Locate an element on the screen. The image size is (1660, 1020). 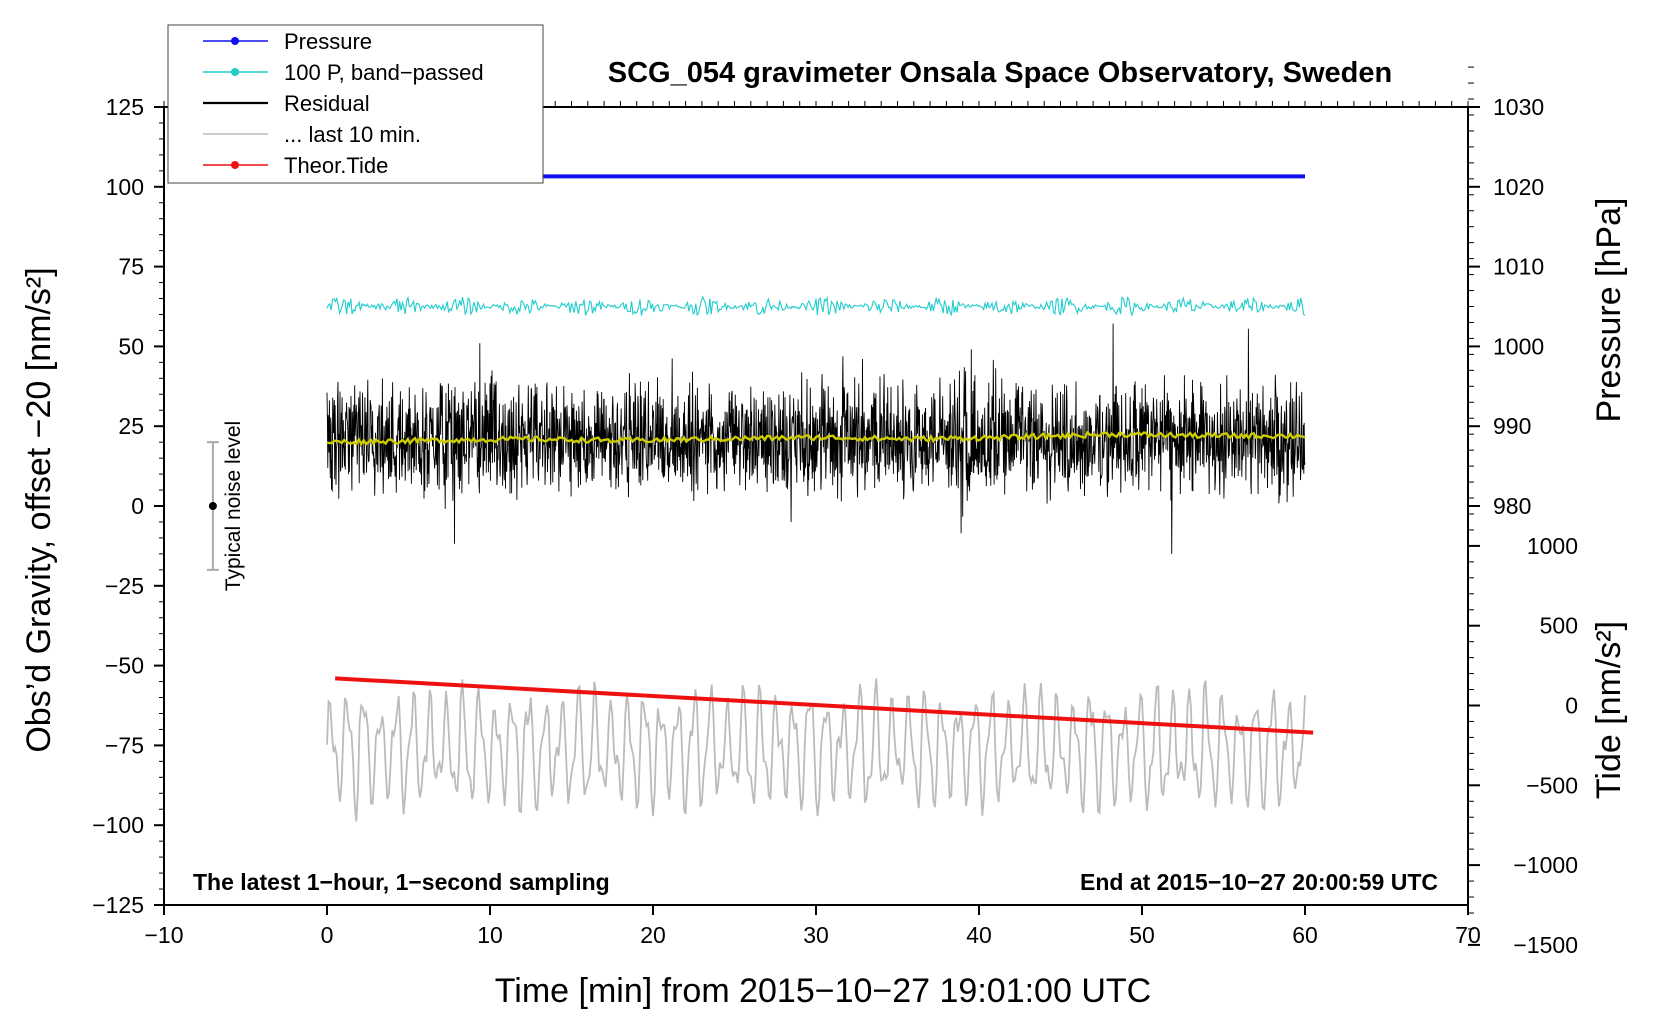
annotation-end-time: End at 2015−10−27 20:00:59 UTC is located at coordinates (1259, 882).